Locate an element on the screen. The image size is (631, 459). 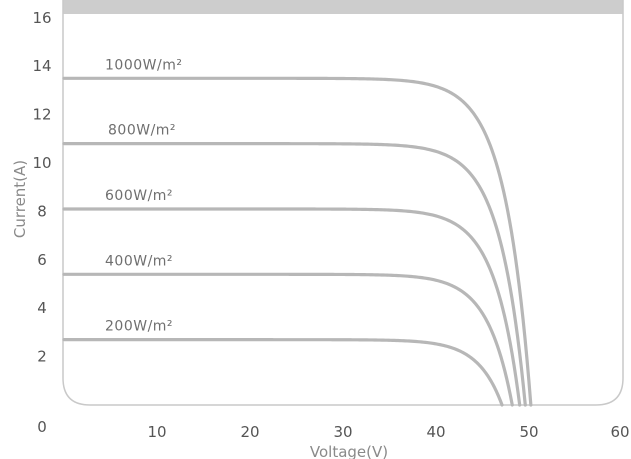
x-tick-label: 40 is located at coordinates (435, 432).